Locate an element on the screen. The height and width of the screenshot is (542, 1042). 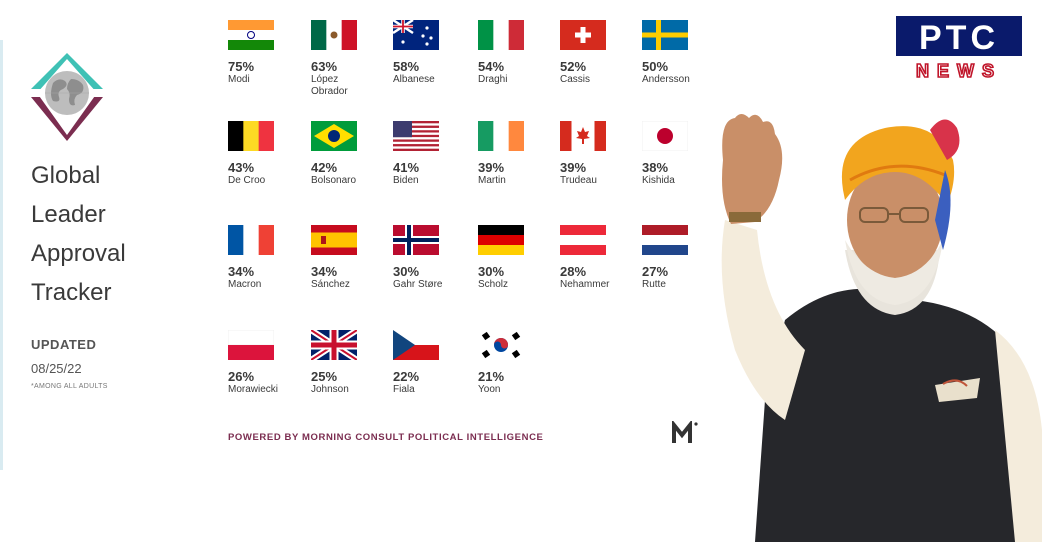
leader-name-label: Trudeau is located at coordinates (578, 180).